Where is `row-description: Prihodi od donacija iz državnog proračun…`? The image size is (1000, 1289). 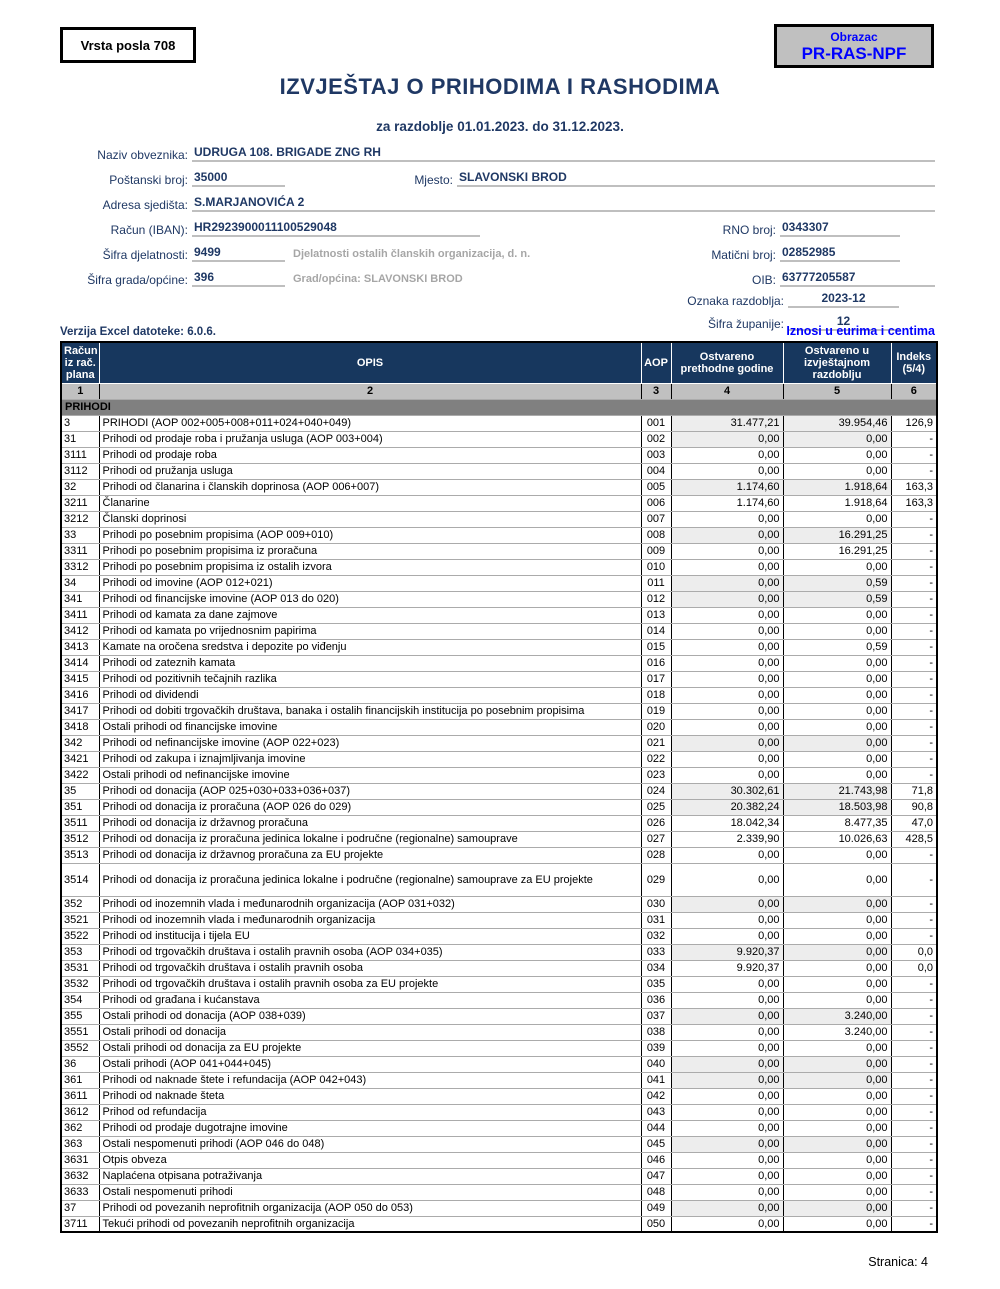 row-description: Prihodi od donacija iz državnog proračun… is located at coordinates (370, 855).